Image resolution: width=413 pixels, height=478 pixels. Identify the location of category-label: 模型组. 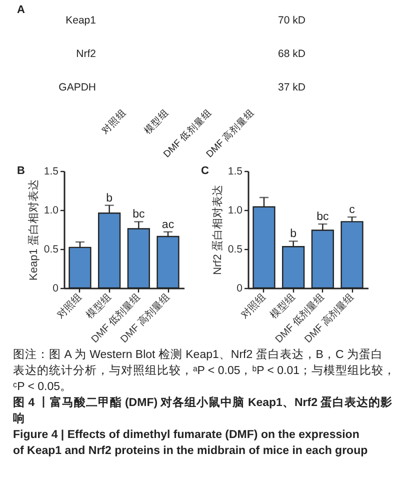
(157, 121).